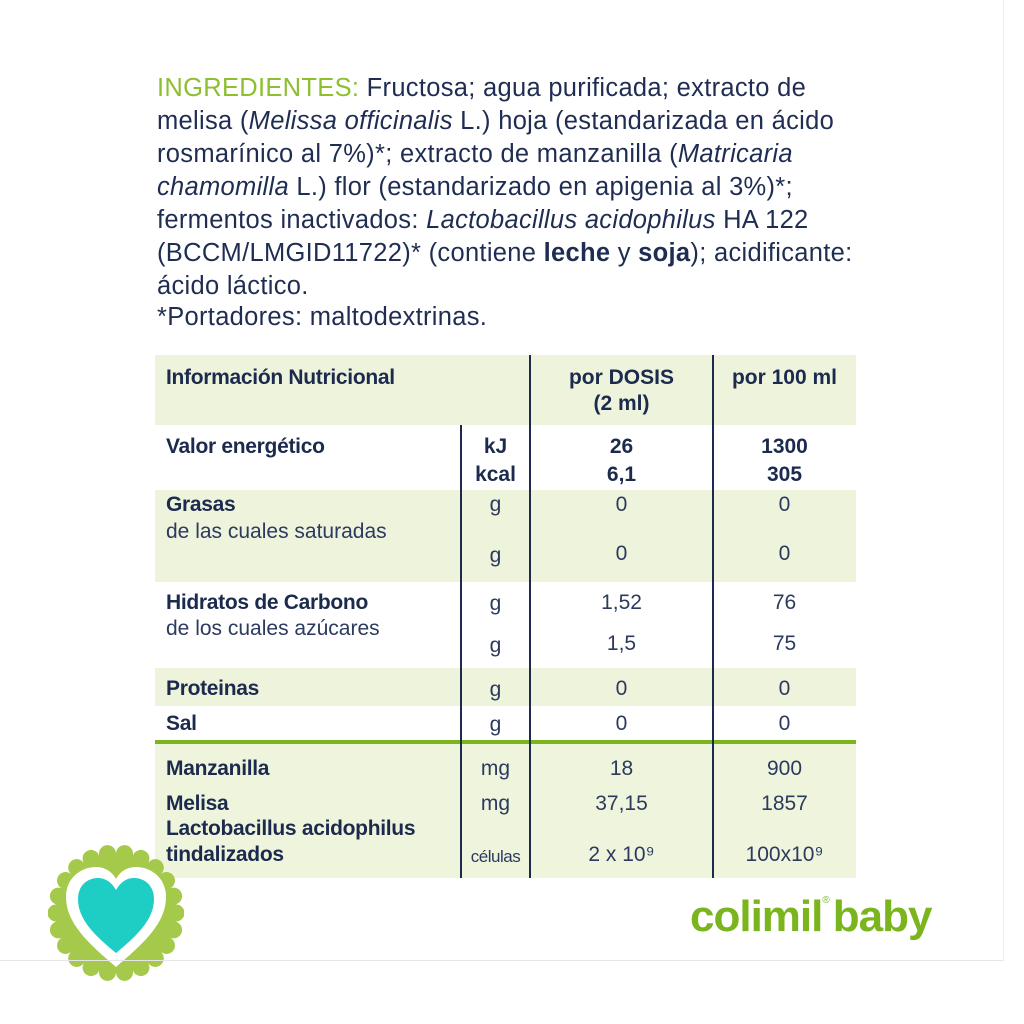 Image resolution: width=1024 pixels, height=1024 pixels. I want to click on ingredients-segment: fermentos inactivados:, so click(292, 220).